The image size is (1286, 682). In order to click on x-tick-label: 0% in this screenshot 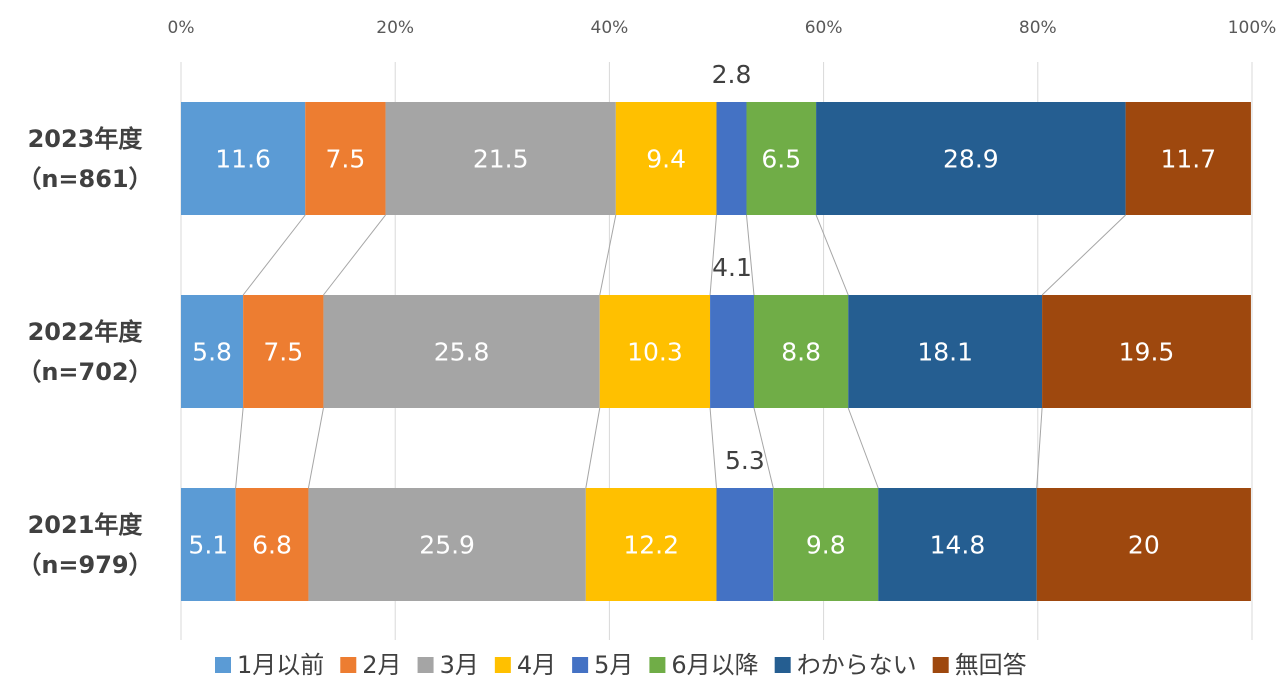, I will do `click(181, 28)`.